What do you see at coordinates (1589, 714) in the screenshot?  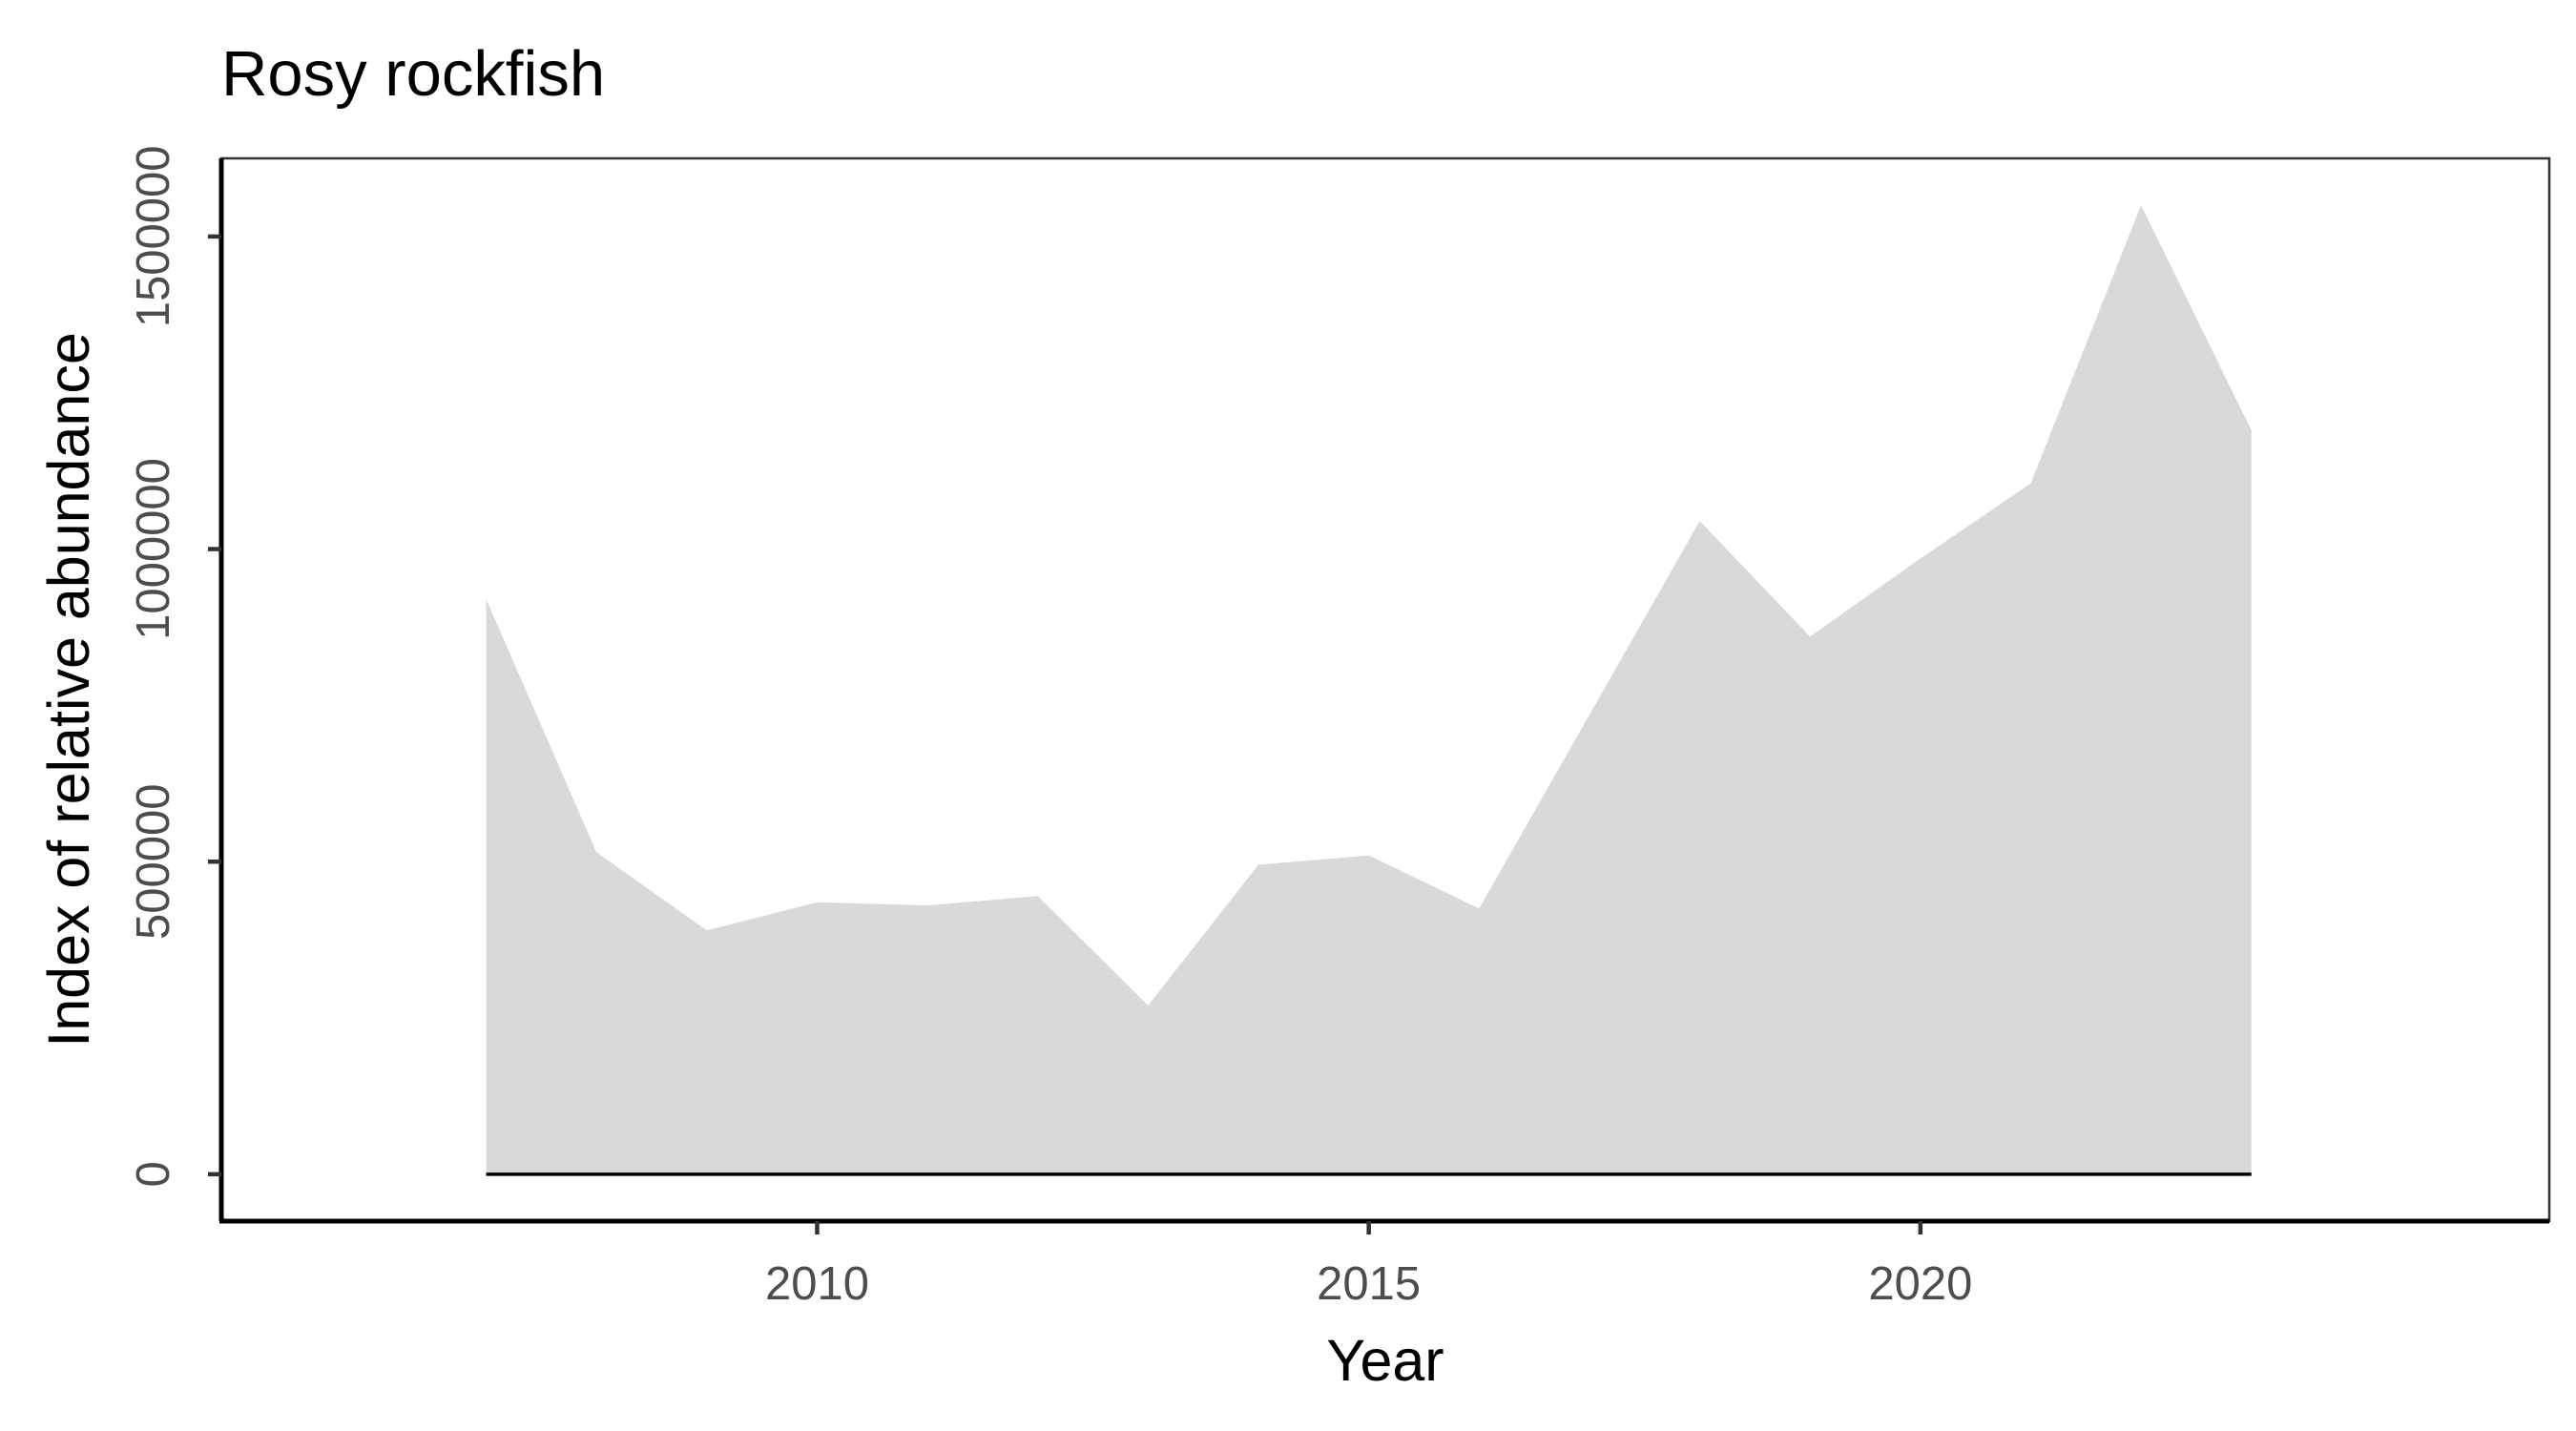 I see `data-point-2017` at bounding box center [1589, 714].